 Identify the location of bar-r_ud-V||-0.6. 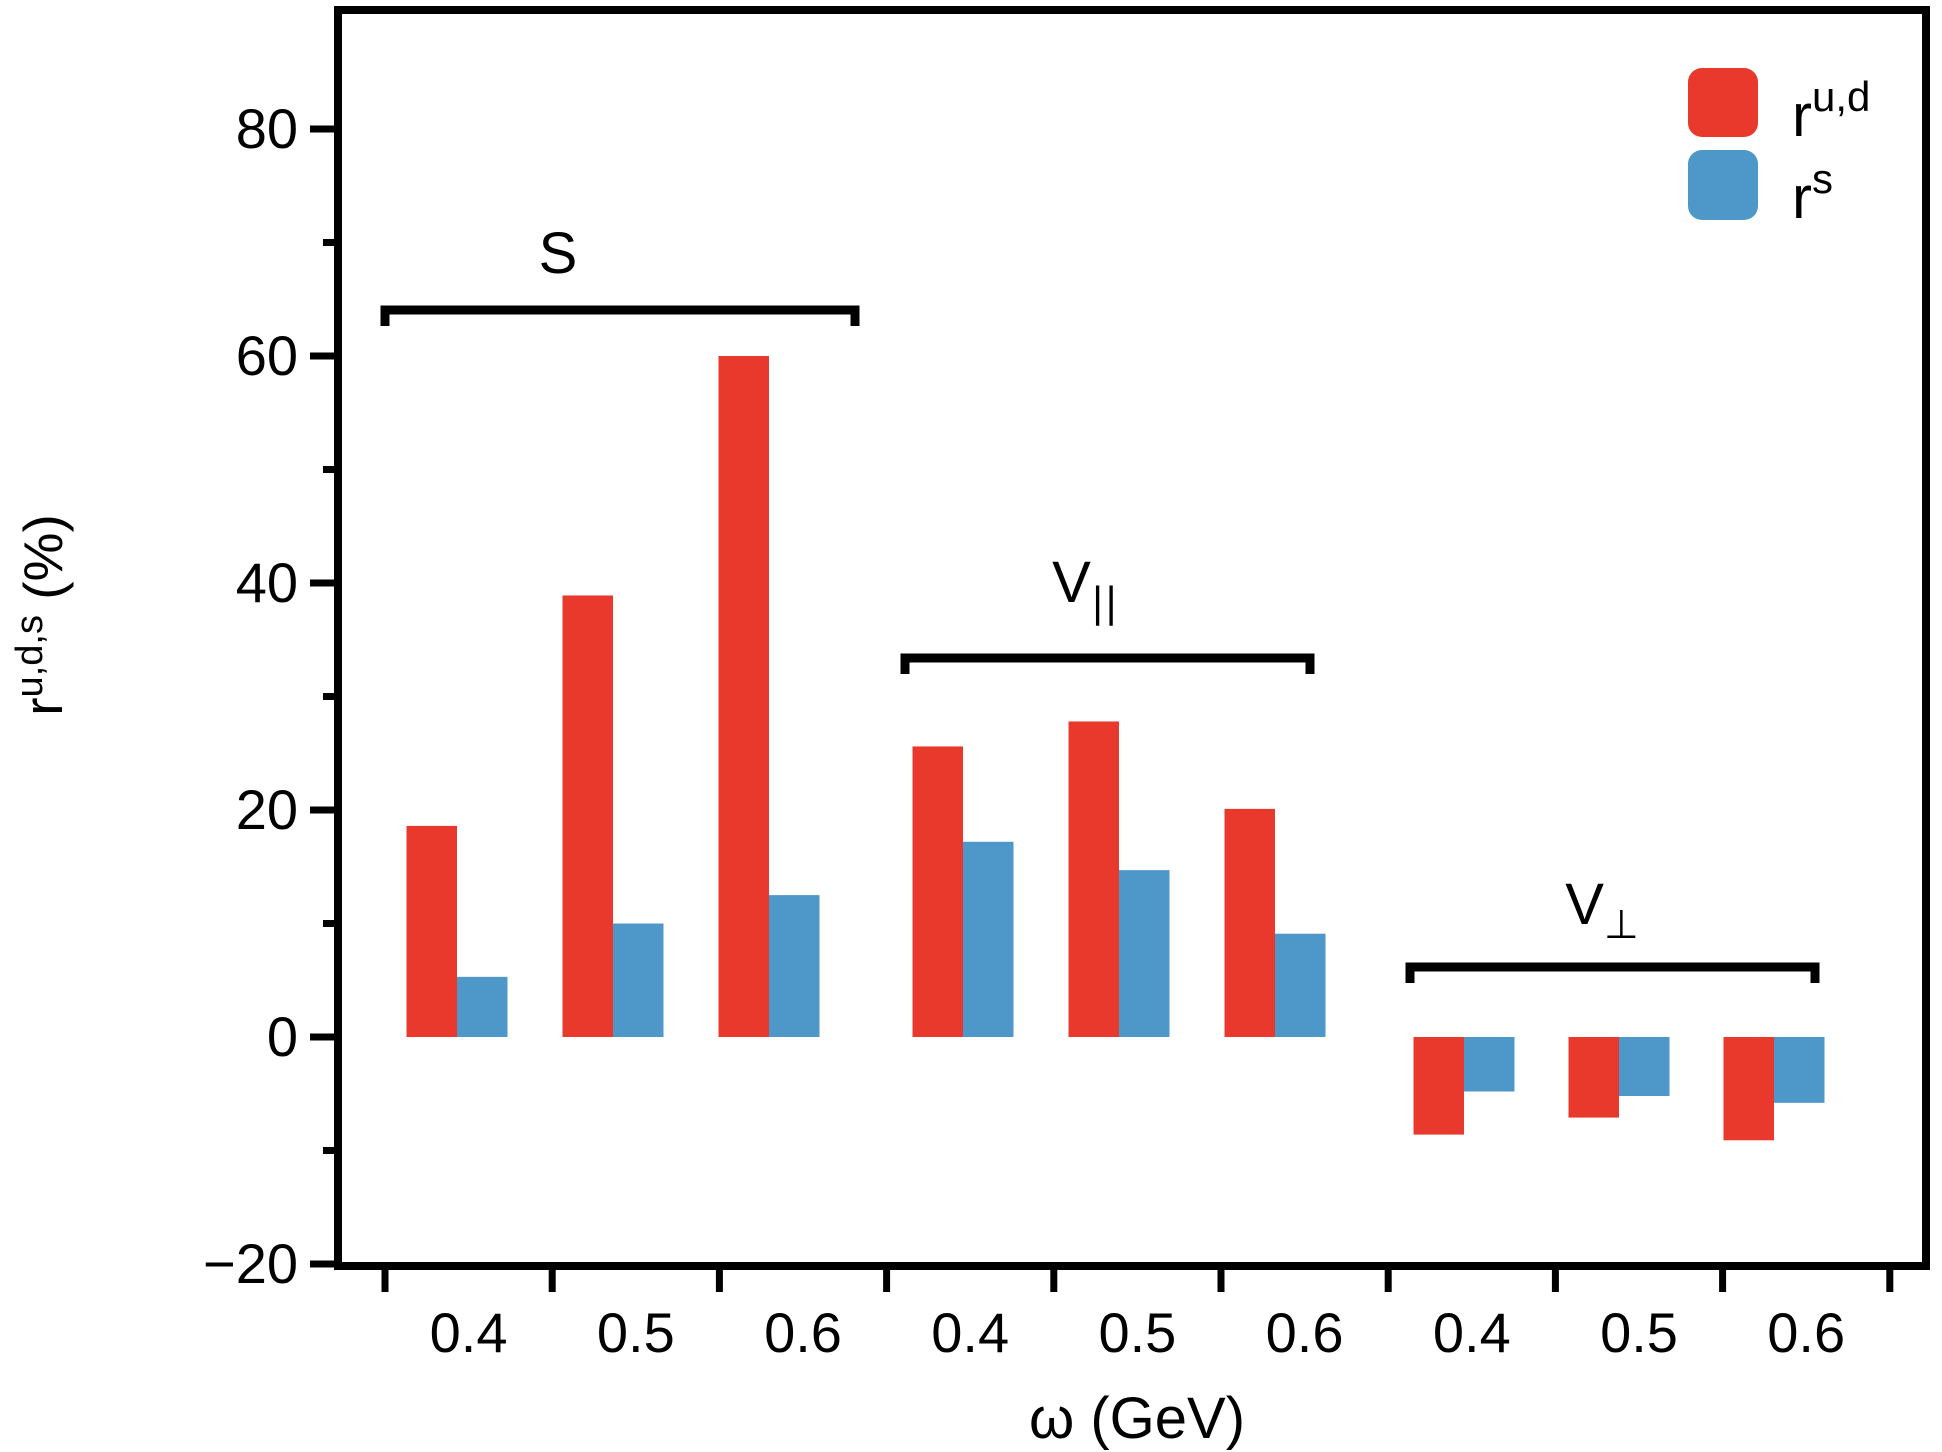
(1249, 922).